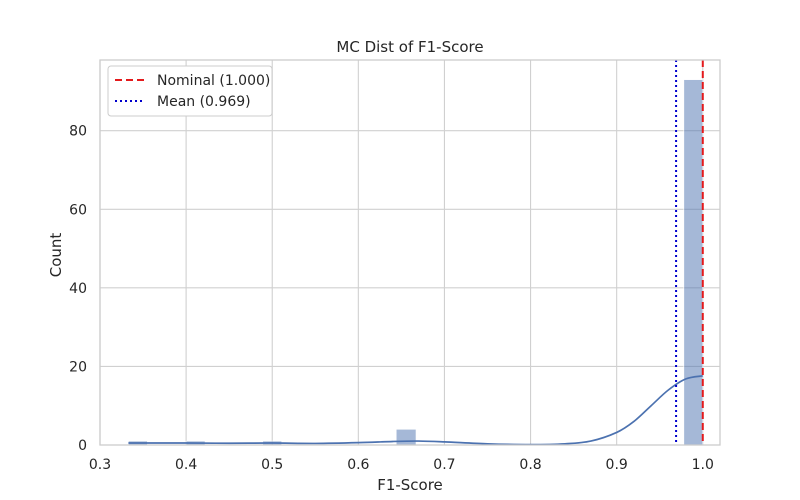  What do you see at coordinates (530, 465) in the screenshot?
I see `x-tick-label: 0.8` at bounding box center [530, 465].